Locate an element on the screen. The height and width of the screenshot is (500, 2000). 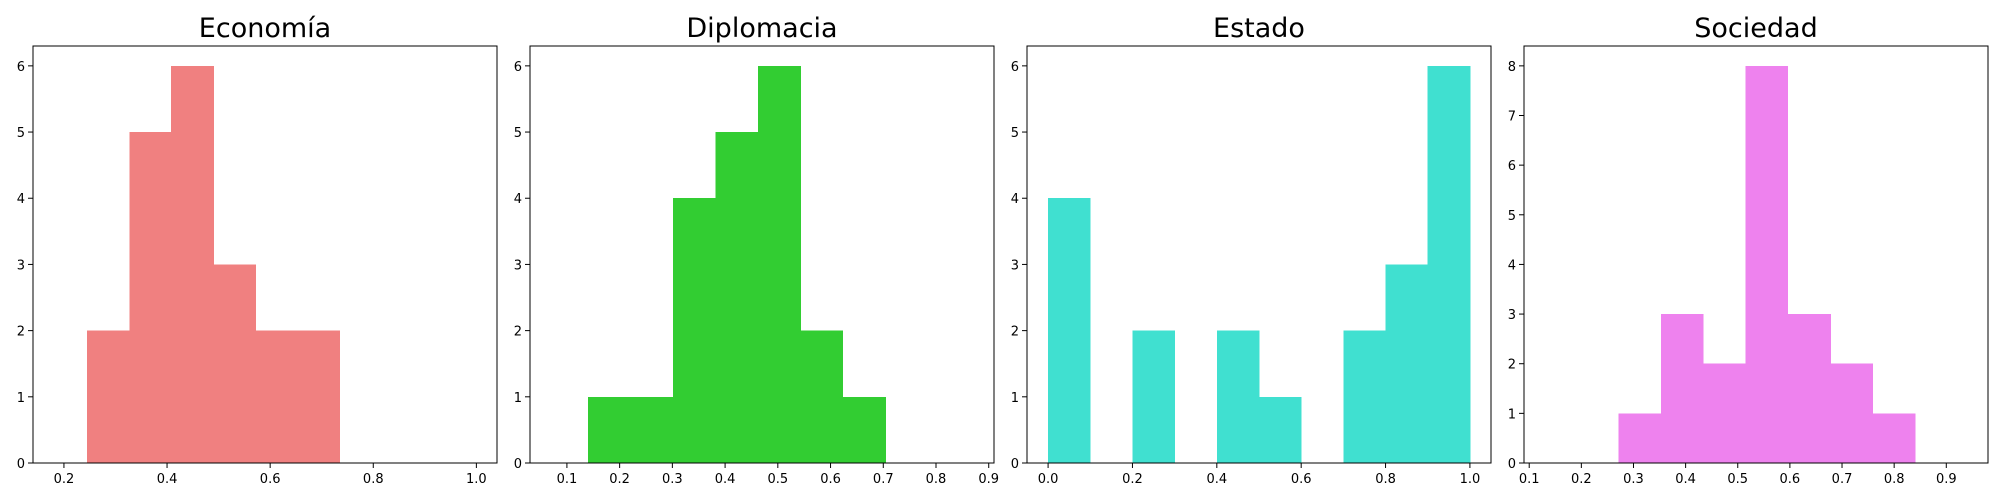
panel-title: Diplomacia is located at coordinates (761, 28).